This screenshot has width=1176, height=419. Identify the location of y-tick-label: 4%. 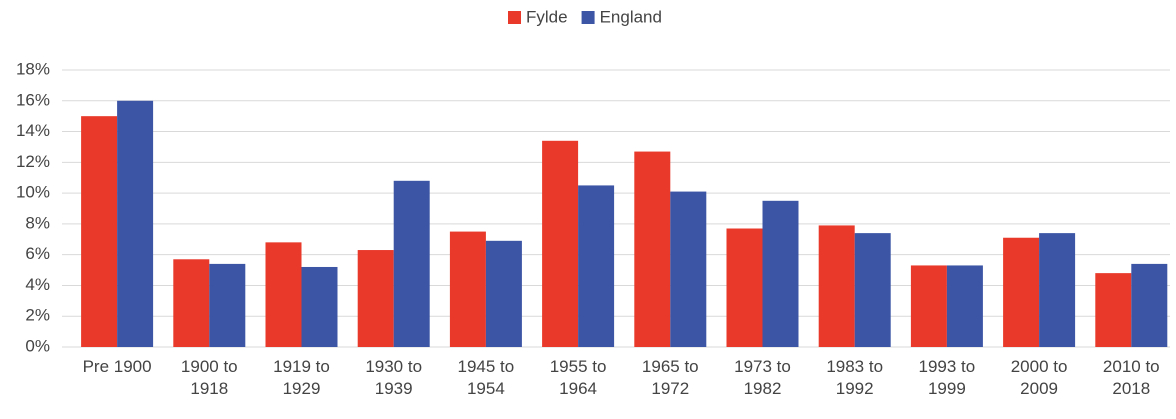
(37, 284).